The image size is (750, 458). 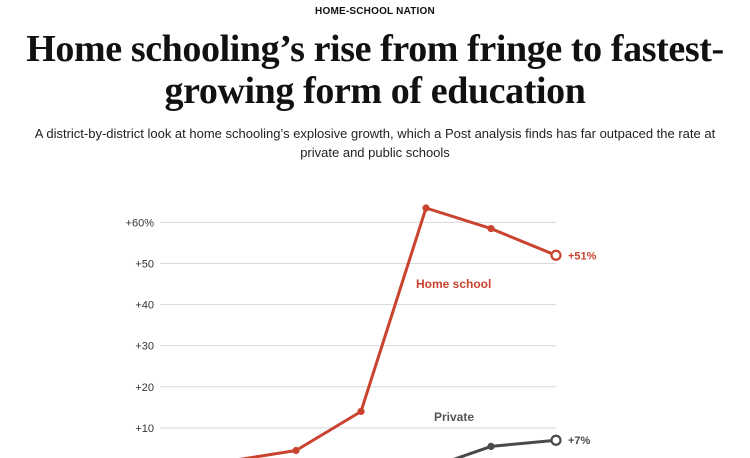 I want to click on private-end-point, so click(x=556, y=440).